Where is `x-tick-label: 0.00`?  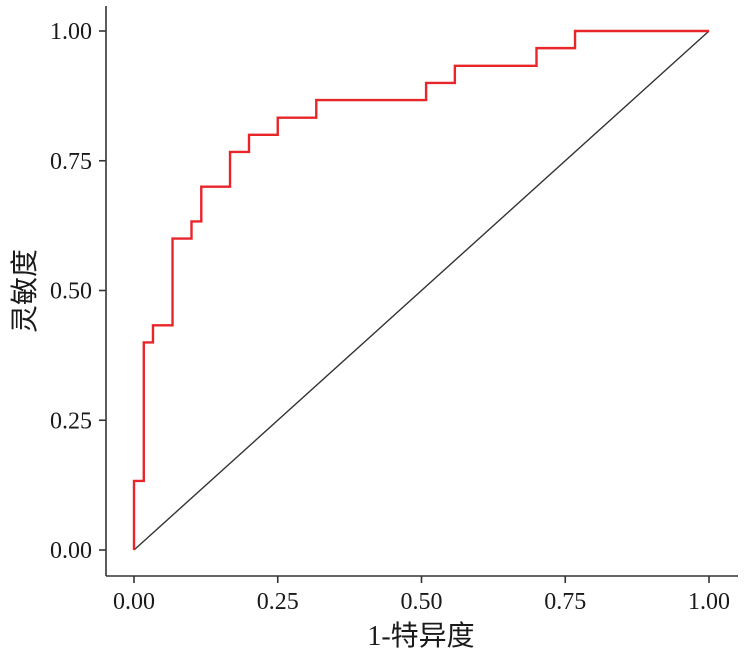 x-tick-label: 0.00 is located at coordinates (134, 602).